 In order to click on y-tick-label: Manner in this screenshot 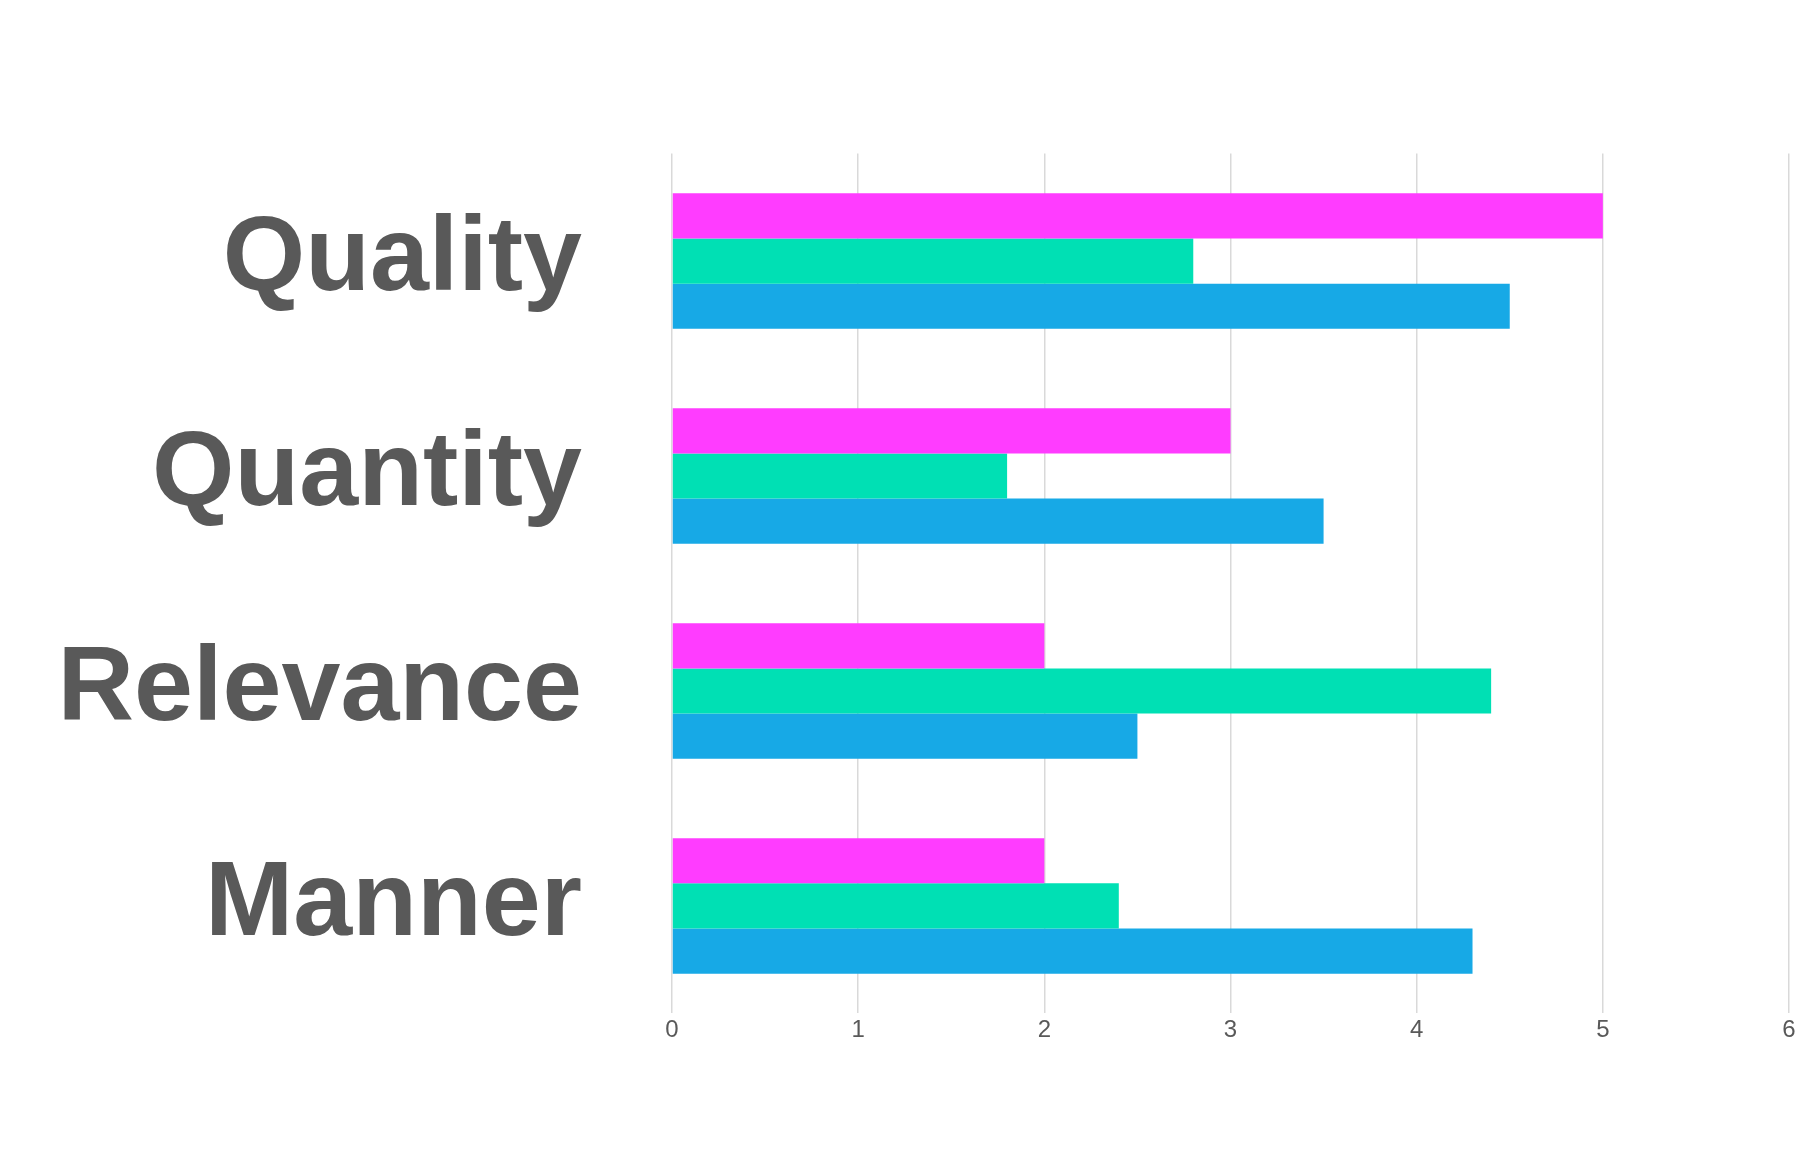, I will do `click(393, 898)`.